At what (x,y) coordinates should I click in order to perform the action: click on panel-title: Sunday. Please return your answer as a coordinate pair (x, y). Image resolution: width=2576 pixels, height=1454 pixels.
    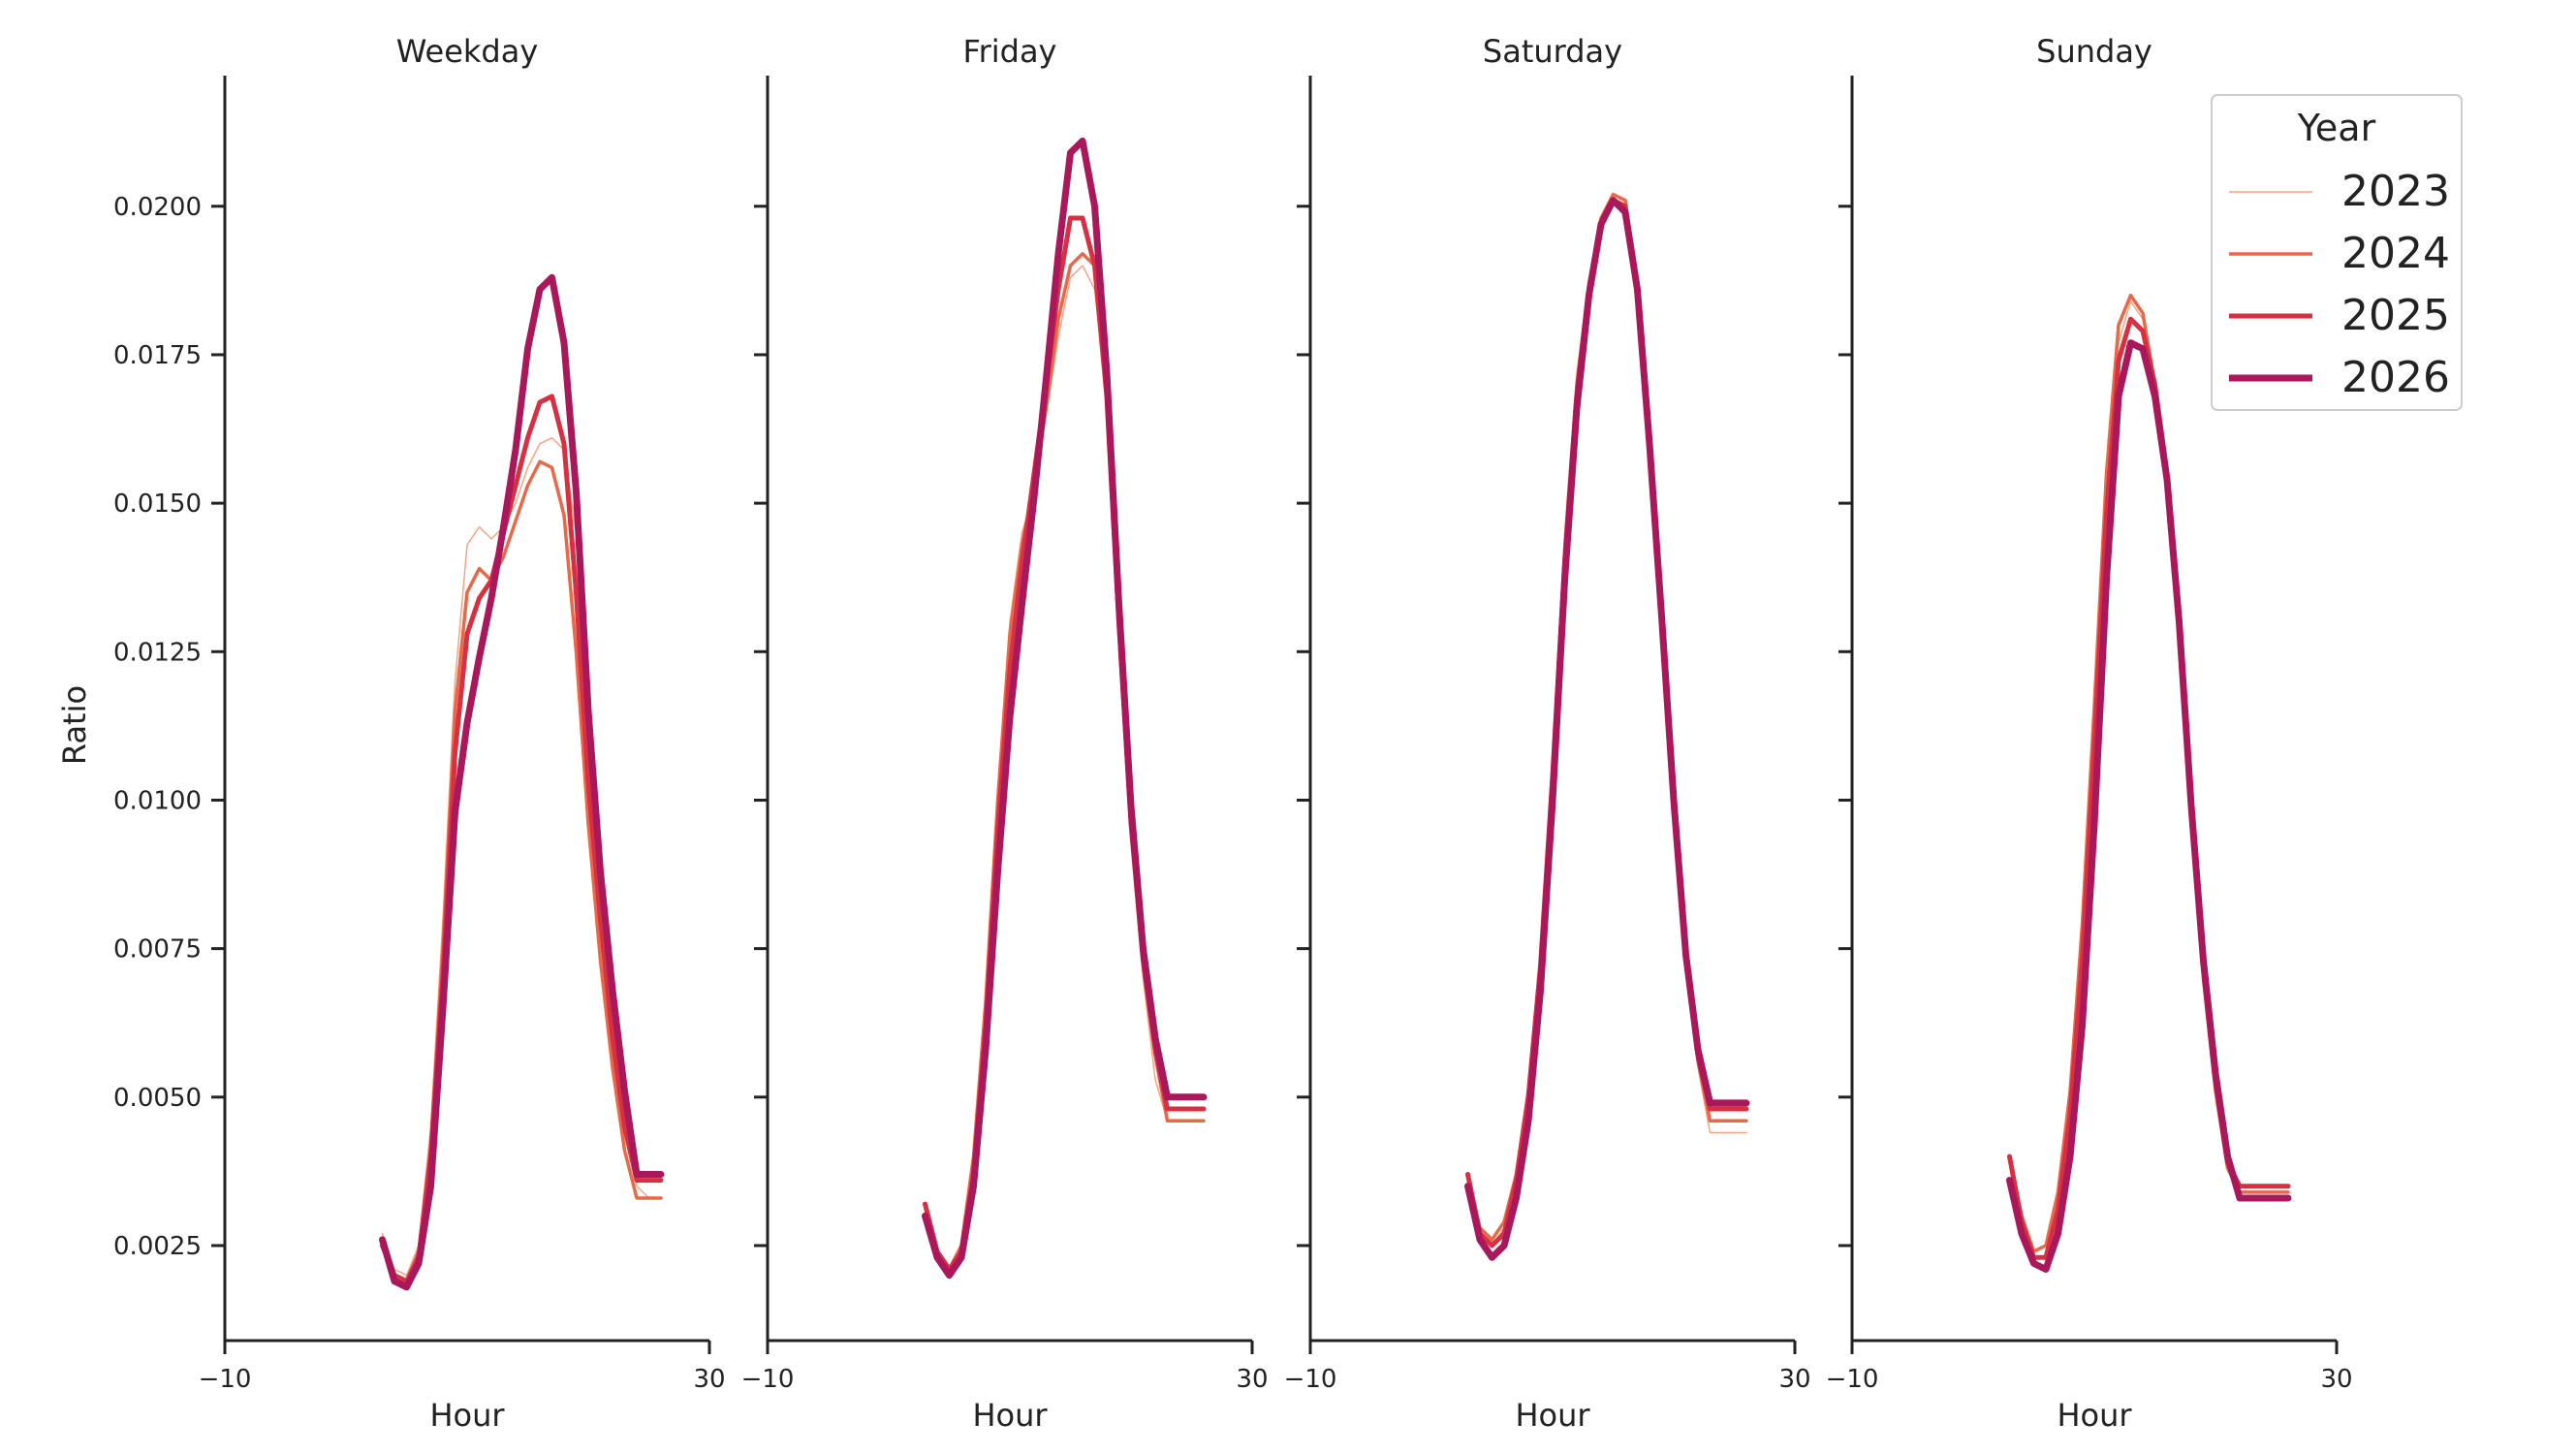
    Looking at the image, I should click on (2094, 51).